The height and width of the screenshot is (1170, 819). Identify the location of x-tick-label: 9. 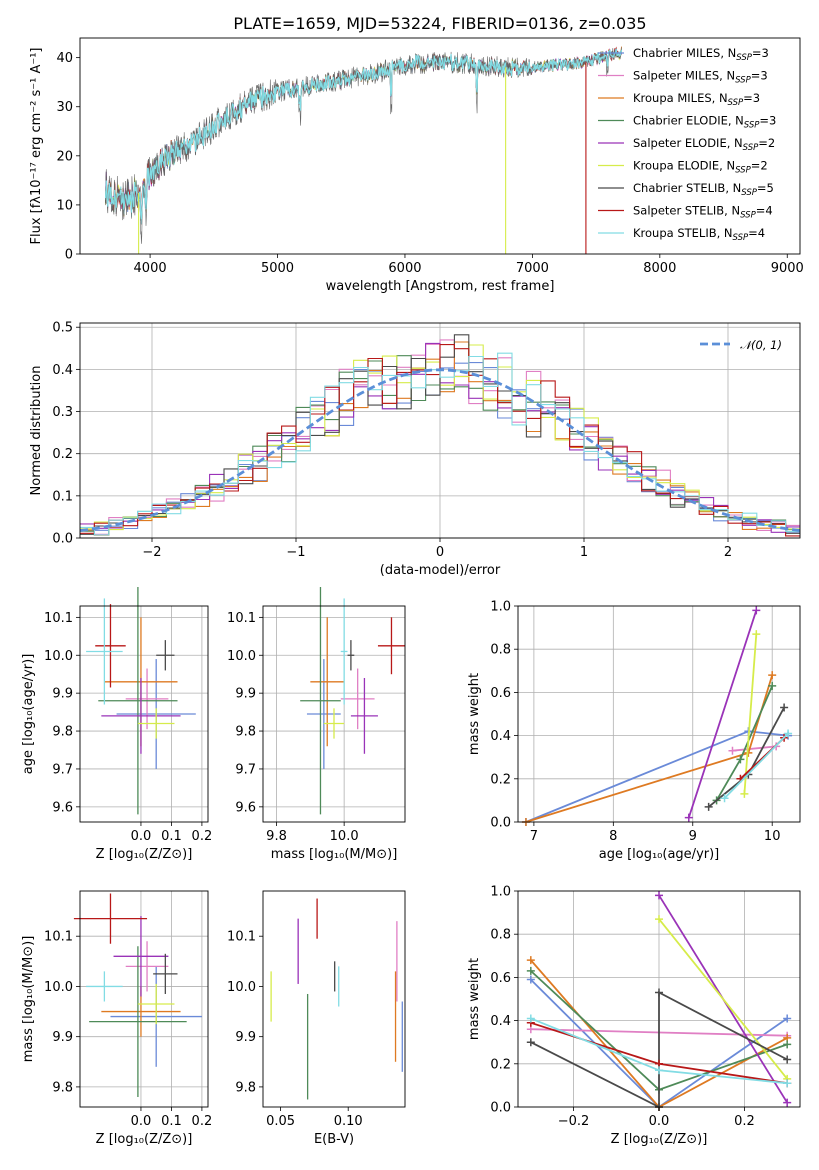
(693, 836).